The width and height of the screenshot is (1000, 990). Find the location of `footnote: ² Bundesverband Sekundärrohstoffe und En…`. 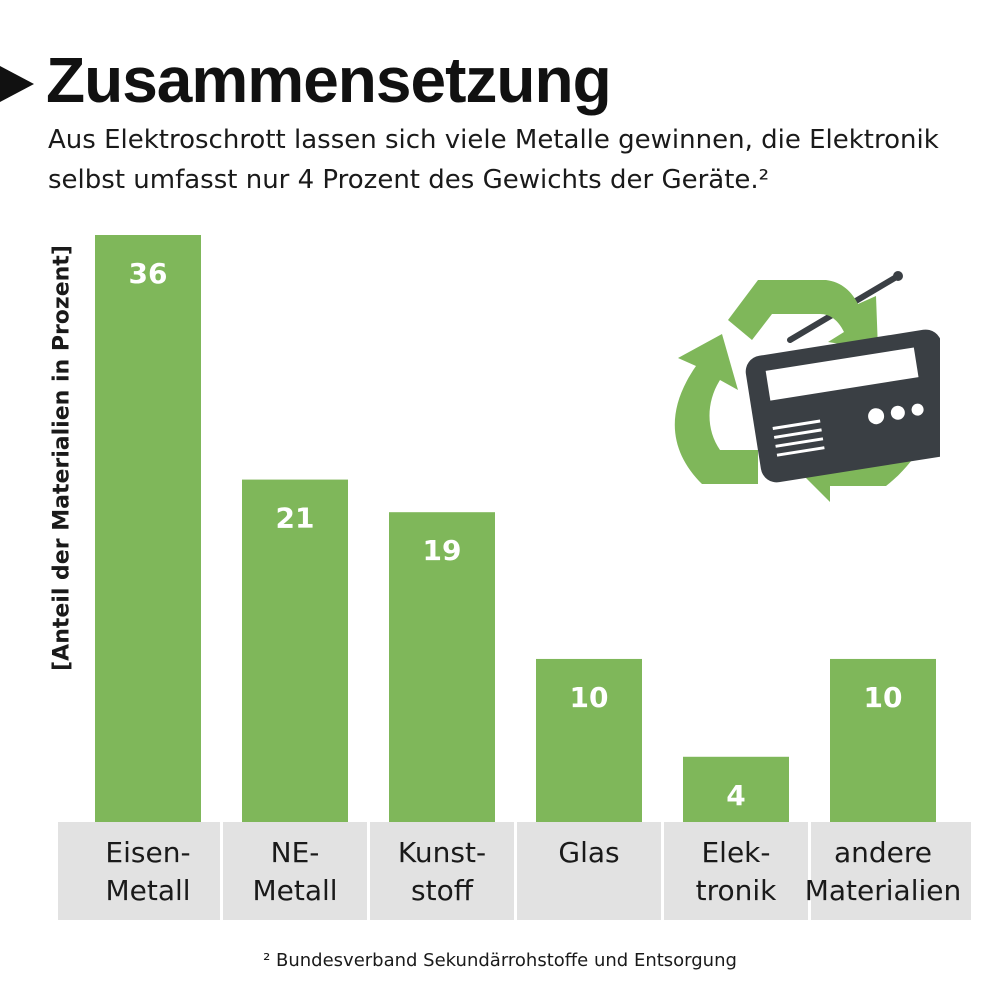

footnote: ² Bundesverband Sekundärrohstoffe und En… is located at coordinates (500, 960).